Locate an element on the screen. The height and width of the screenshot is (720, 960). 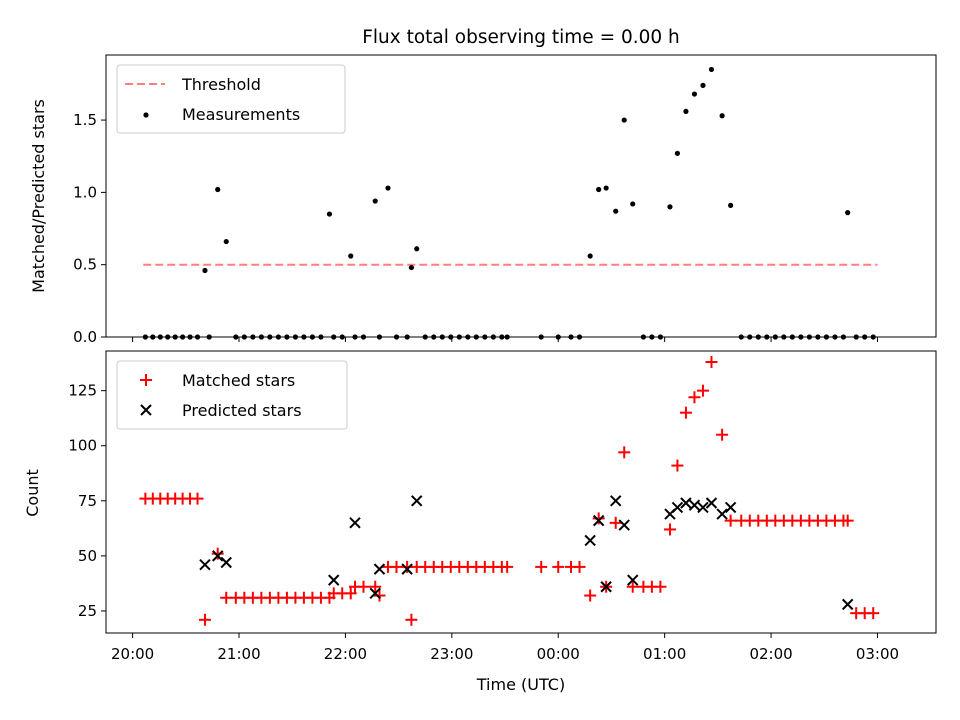
count-y-tick-label: 100 is located at coordinates (82, 446).